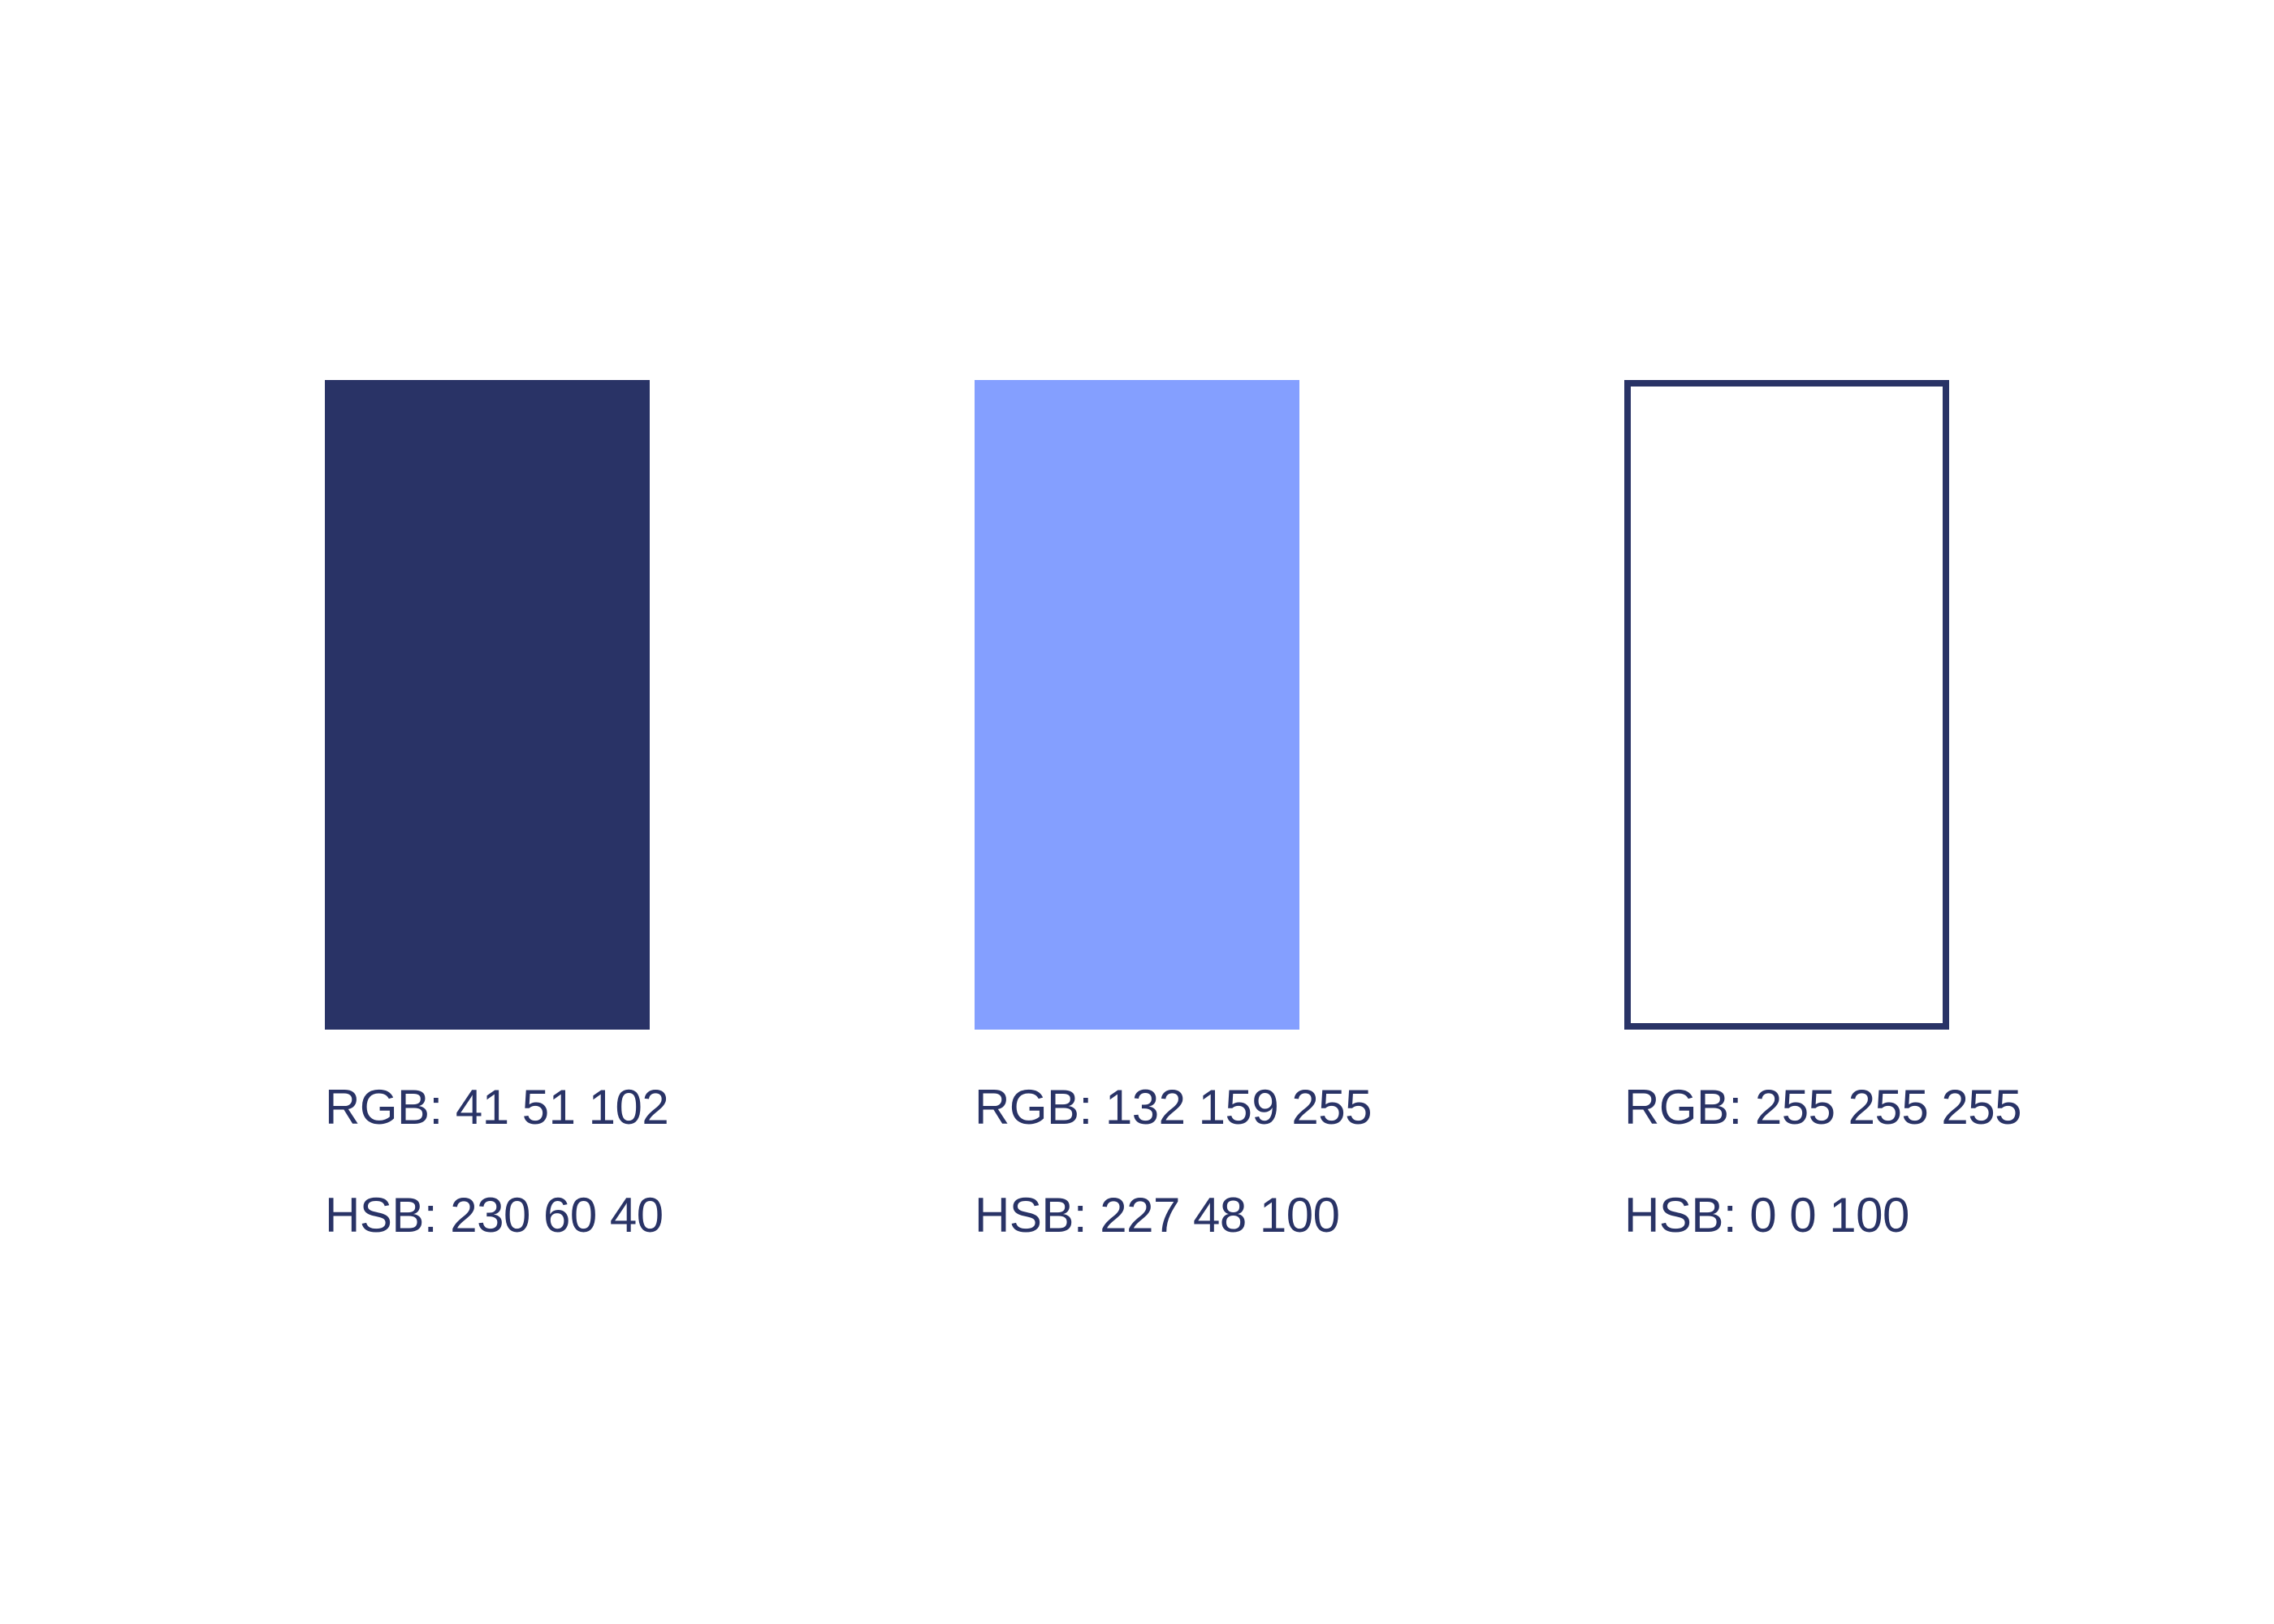 This screenshot has height=1624, width=2274. What do you see at coordinates (1786, 705) in the screenshot?
I see `color-swatch-white` at bounding box center [1786, 705].